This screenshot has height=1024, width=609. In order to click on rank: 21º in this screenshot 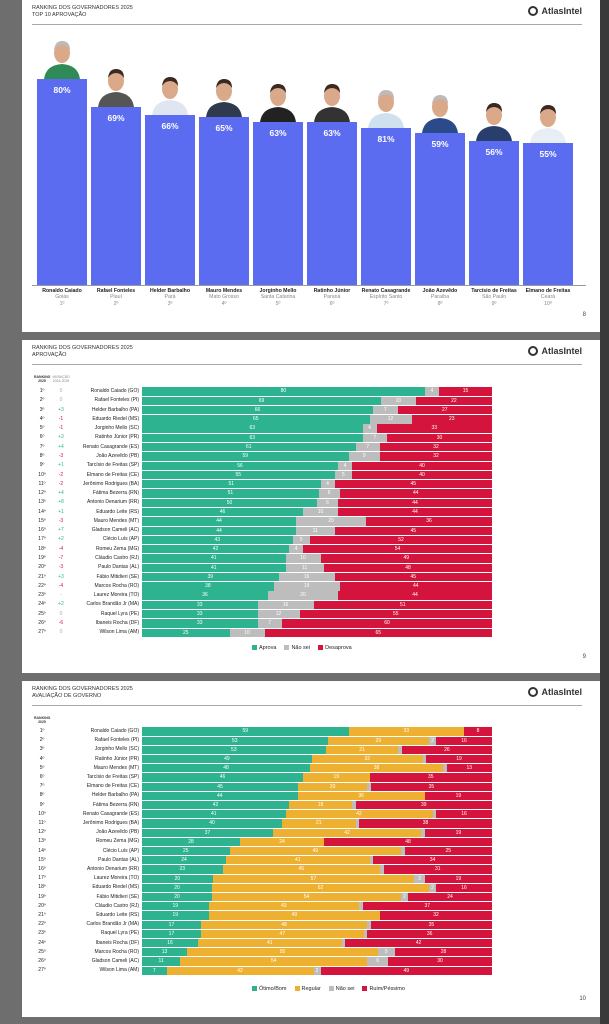, I will do `click(42, 915)`.